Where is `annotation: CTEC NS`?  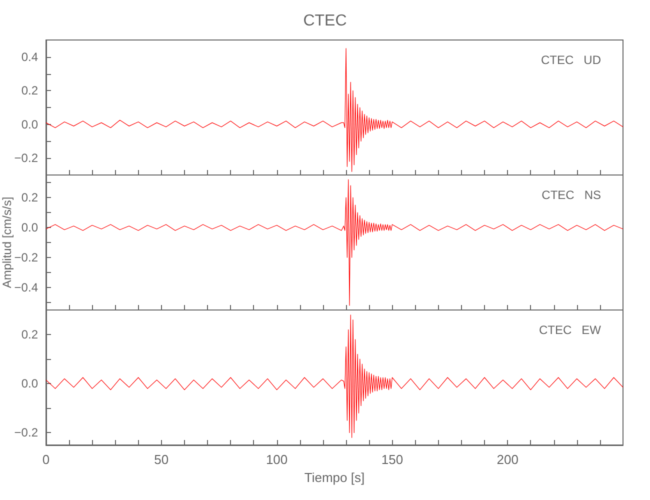
annotation: CTEC NS is located at coordinates (571, 195).